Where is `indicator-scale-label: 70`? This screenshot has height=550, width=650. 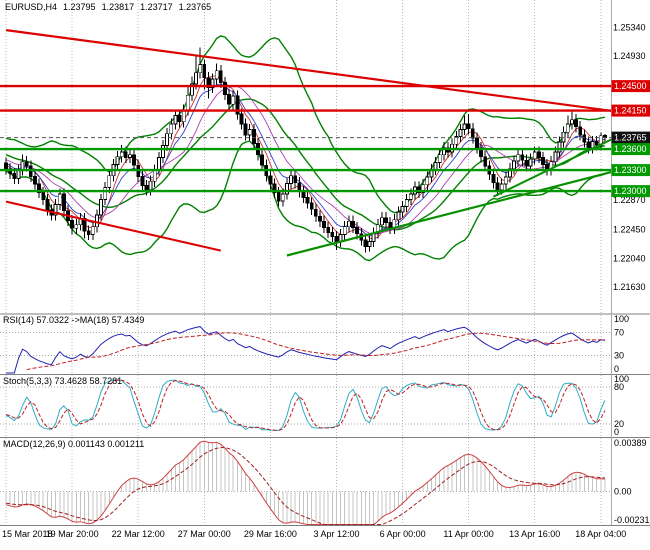 indicator-scale-label: 70 is located at coordinates (619, 332).